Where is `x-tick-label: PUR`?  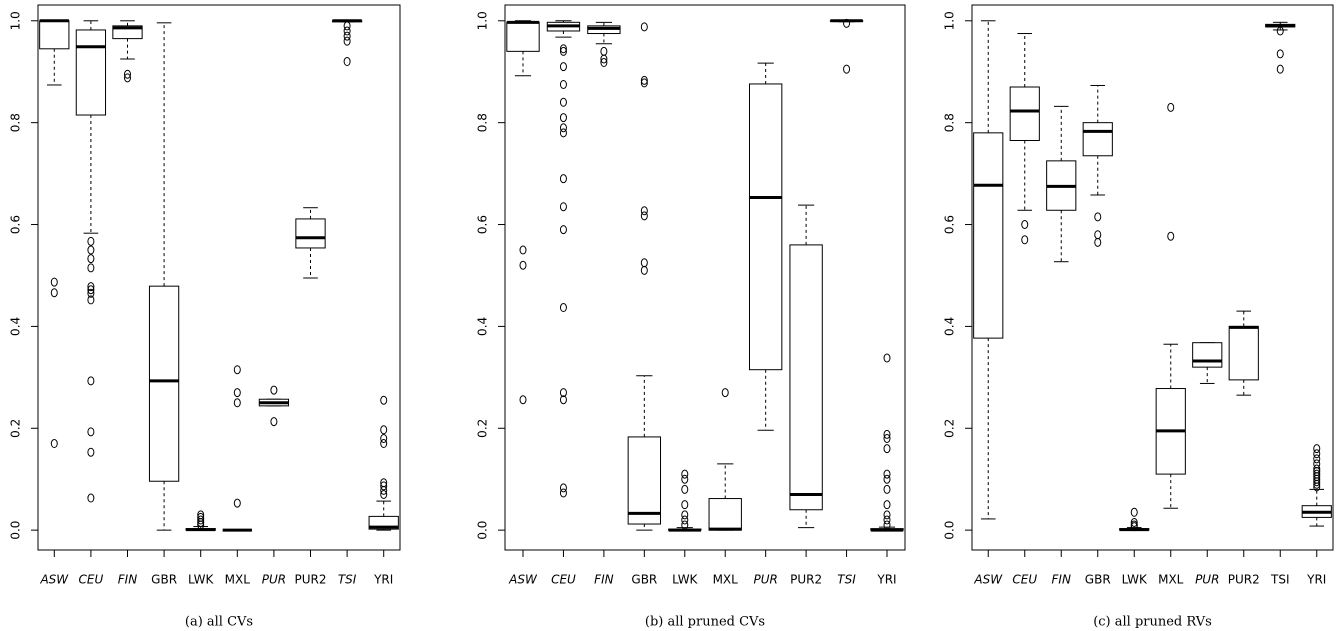
x-tick-label: PUR is located at coordinates (274, 580).